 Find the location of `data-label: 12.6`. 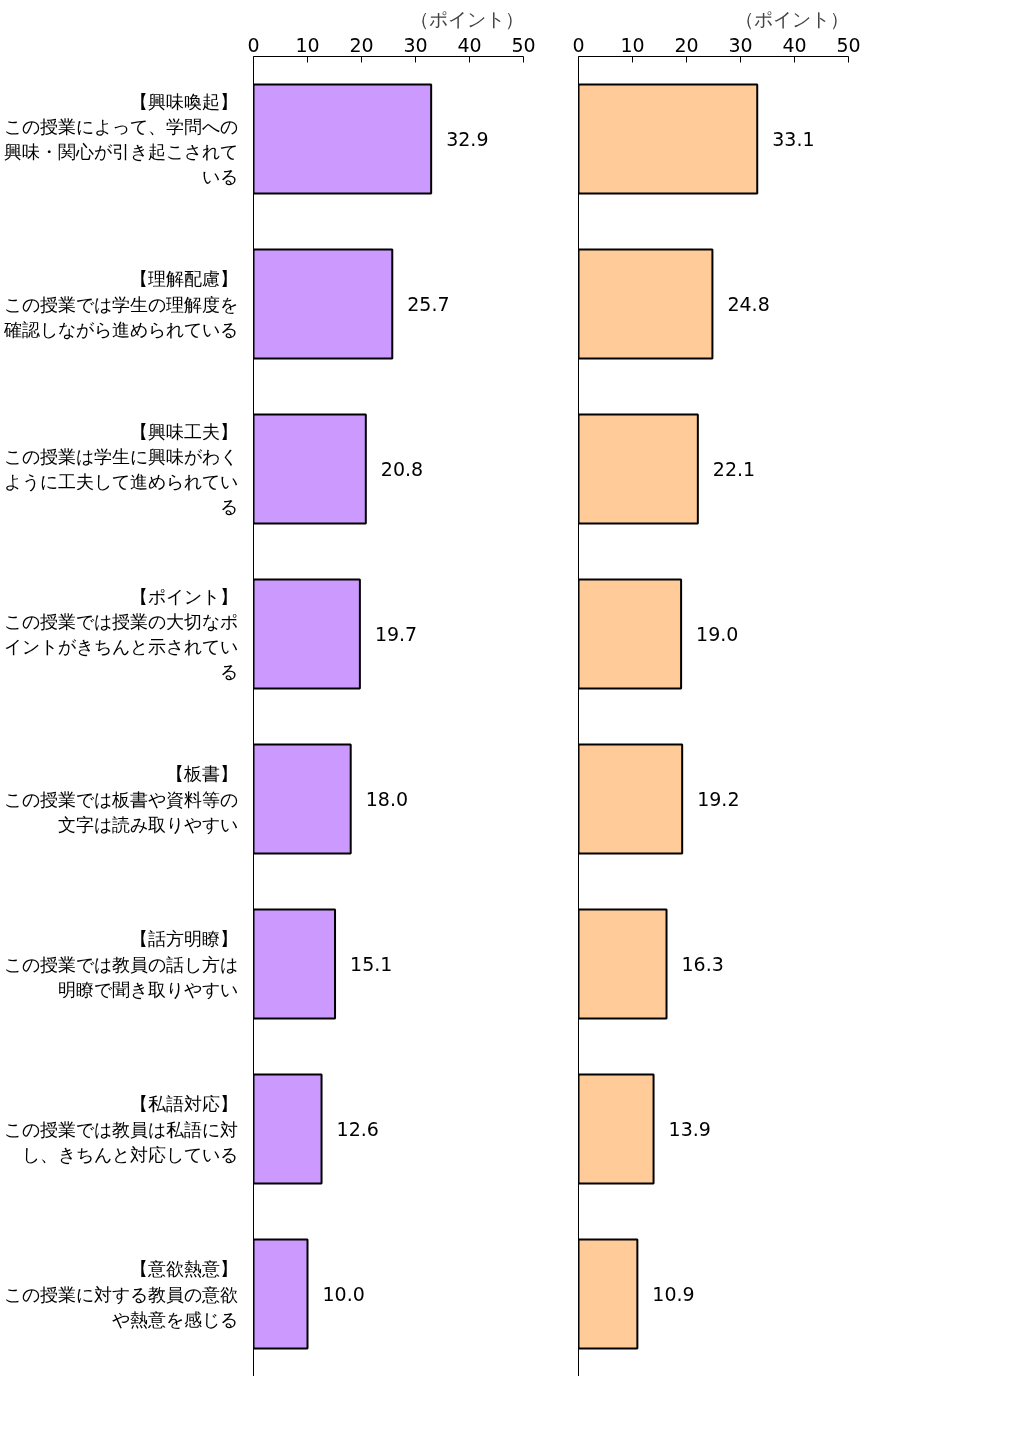

data-label: 12.6 is located at coordinates (357, 1129).